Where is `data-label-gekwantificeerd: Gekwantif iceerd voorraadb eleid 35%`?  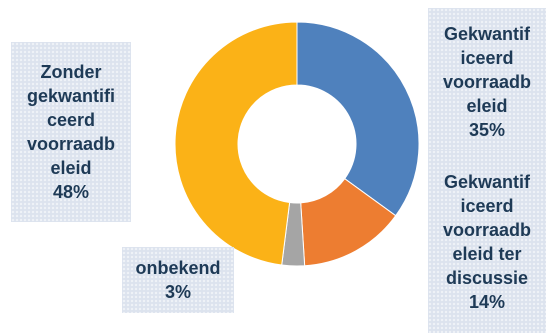 data-label-gekwantificeerd: Gekwantif iceerd voorraadb eleid 35% is located at coordinates (487, 82).